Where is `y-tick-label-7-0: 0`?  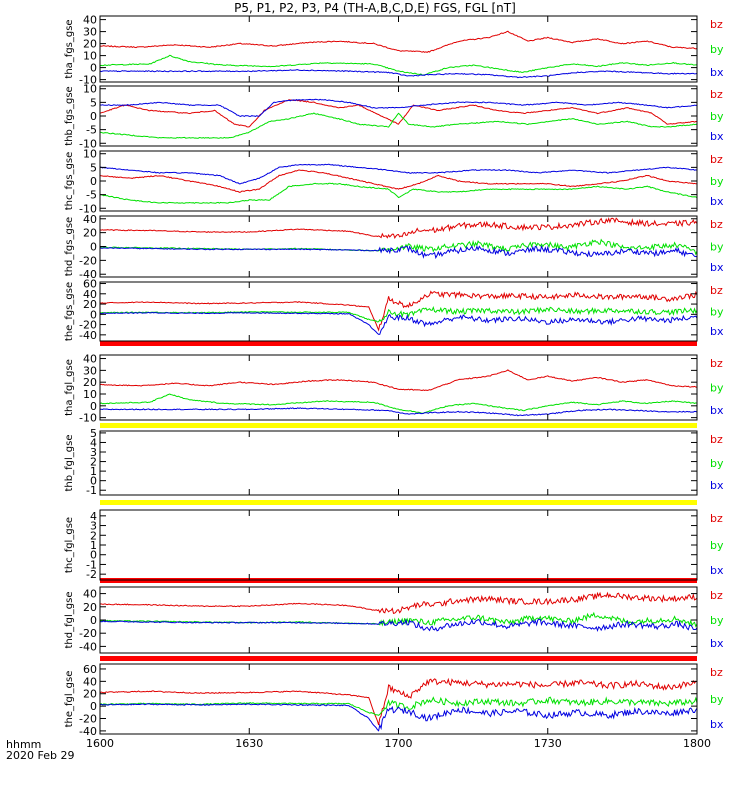 y-tick-label-7-0: 0 is located at coordinates (93, 555).